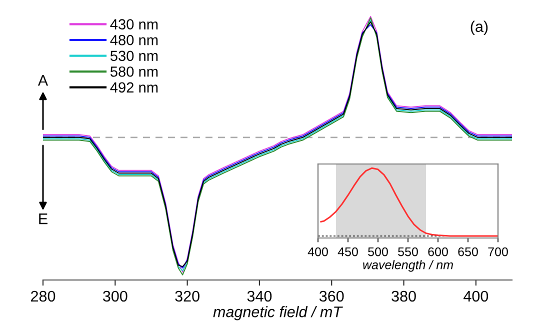  Describe the element at coordinates (378, 251) in the screenshot. I see `x-tick-label: 500` at that location.